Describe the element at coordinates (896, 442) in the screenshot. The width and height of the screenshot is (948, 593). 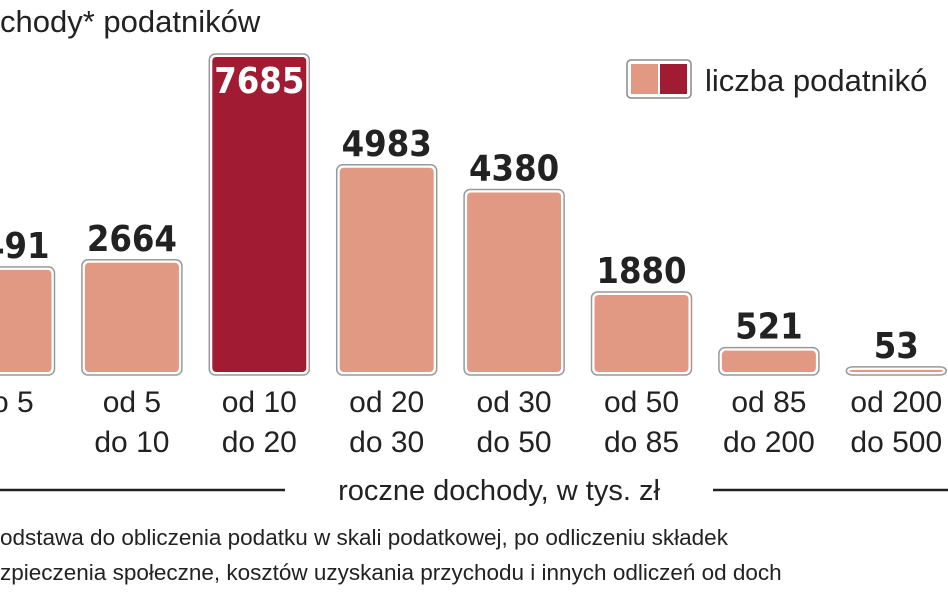
I see `x-tick-label: do 500` at that location.